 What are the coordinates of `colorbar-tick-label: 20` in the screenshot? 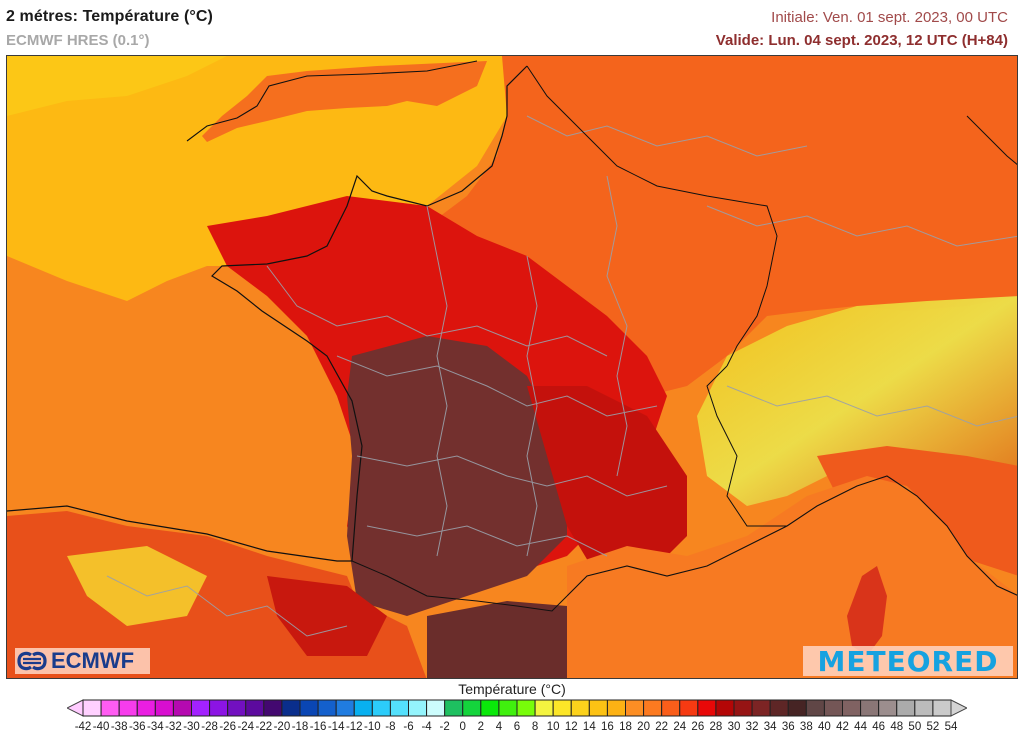 It's located at (643, 727).